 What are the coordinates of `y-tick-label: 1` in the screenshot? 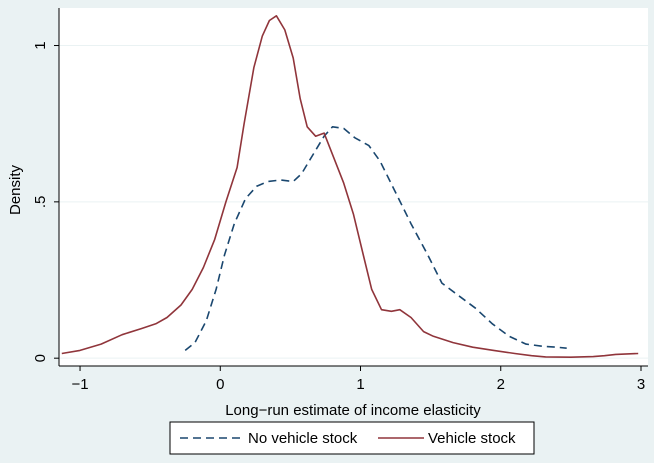 It's located at (40, 45).